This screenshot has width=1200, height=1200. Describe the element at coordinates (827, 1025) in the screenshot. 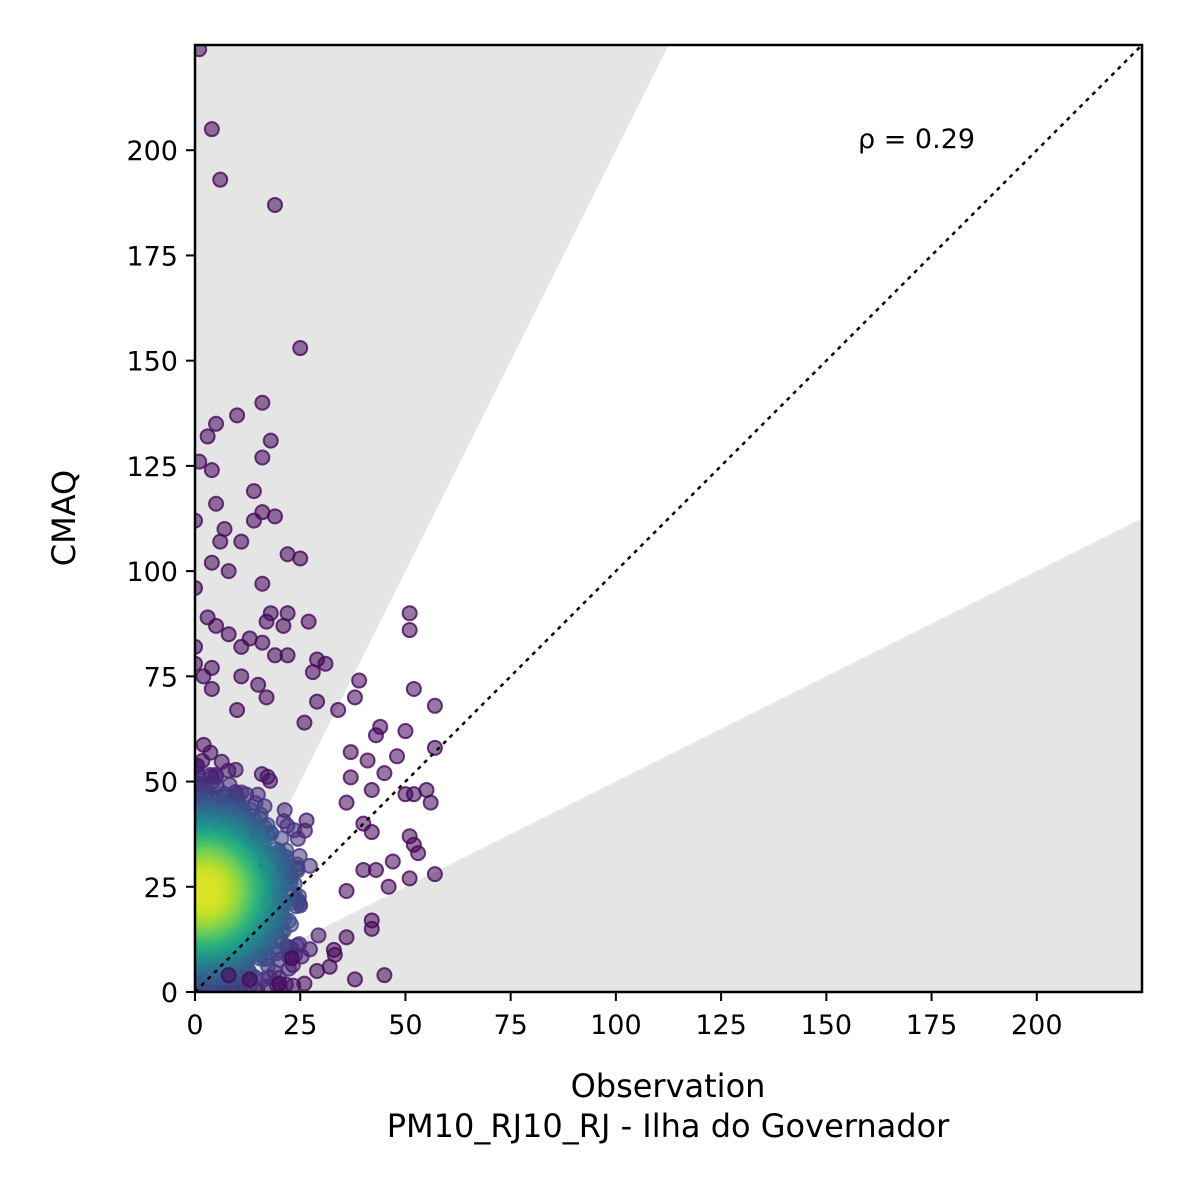

I see `x-tick-label: 150` at that location.